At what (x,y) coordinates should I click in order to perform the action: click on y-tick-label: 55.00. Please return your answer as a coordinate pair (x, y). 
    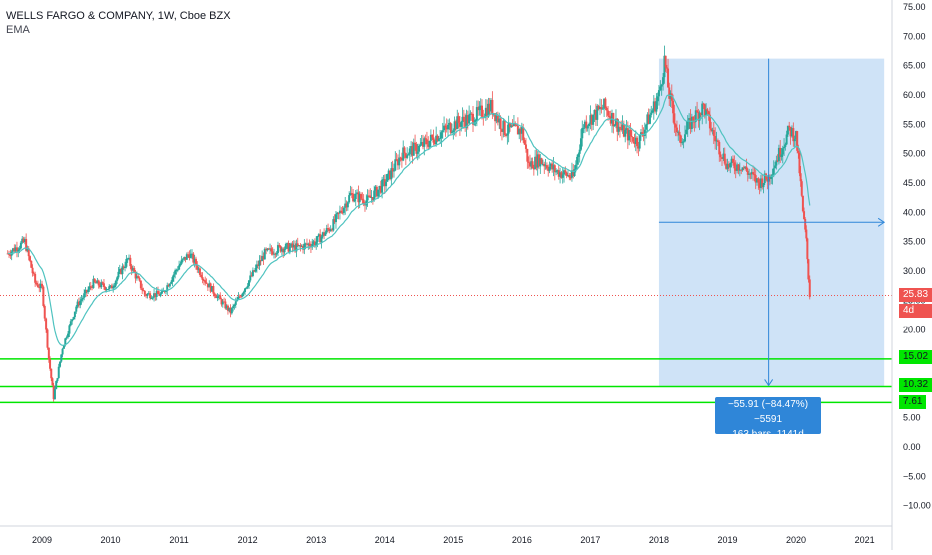
    Looking at the image, I should click on (914, 124).